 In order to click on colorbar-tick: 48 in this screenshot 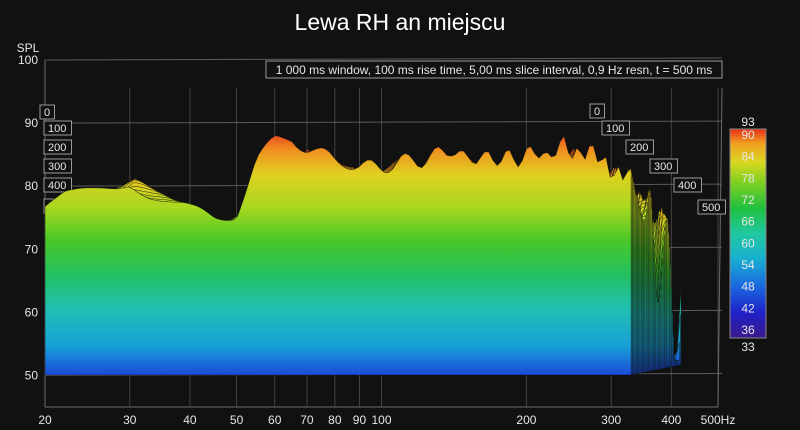, I will do `click(748, 287)`.